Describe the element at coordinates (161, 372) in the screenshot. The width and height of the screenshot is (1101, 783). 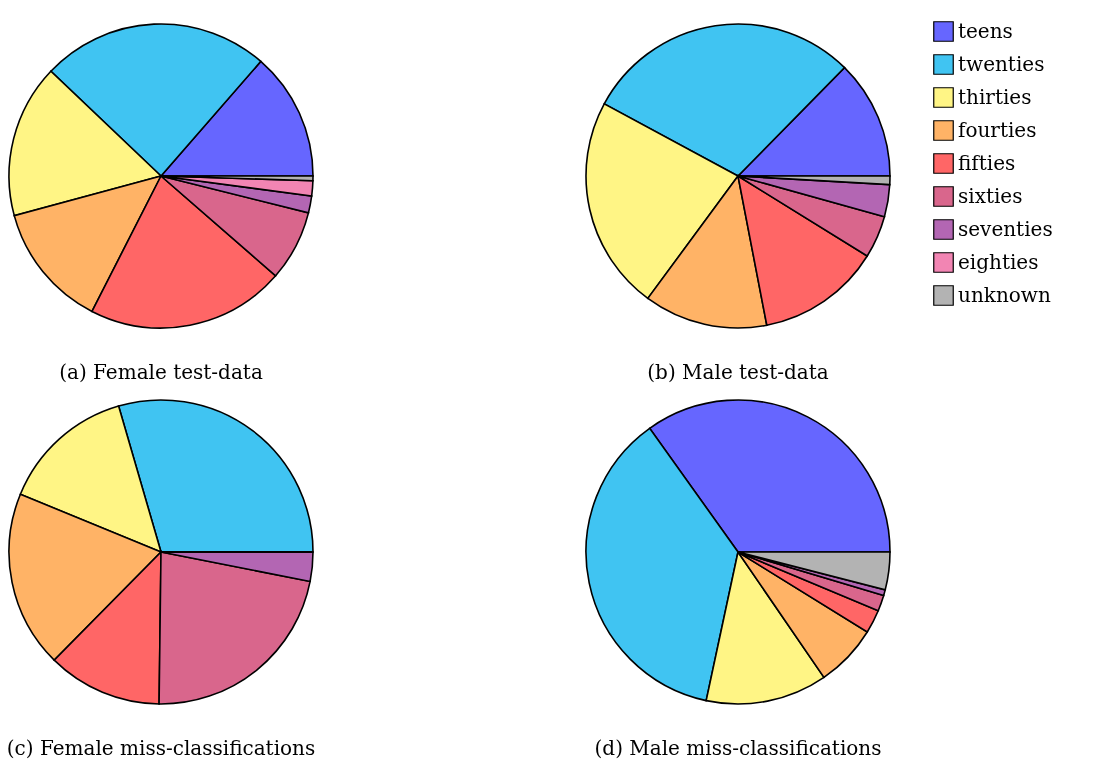
I see `text: (a) Female test-data` at that location.